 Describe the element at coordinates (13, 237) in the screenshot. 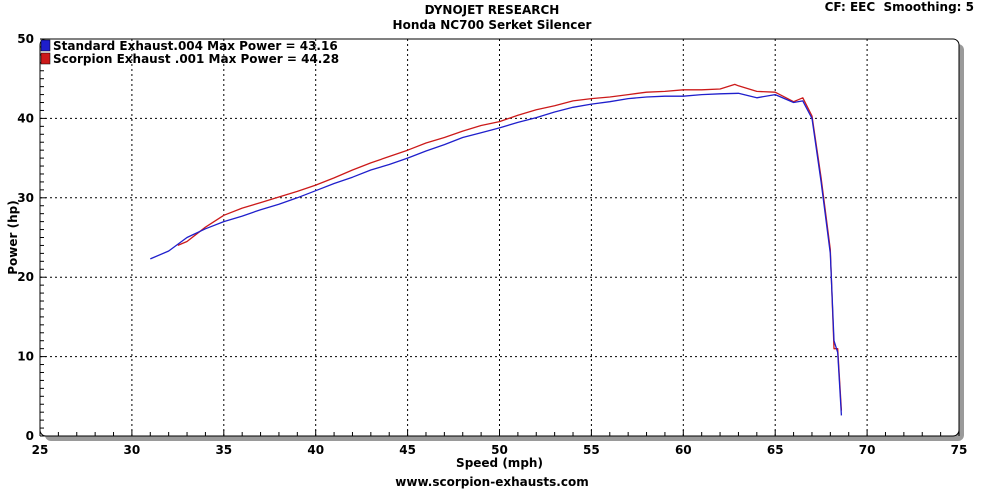

I see `y-axis-label: Power (hp)` at that location.